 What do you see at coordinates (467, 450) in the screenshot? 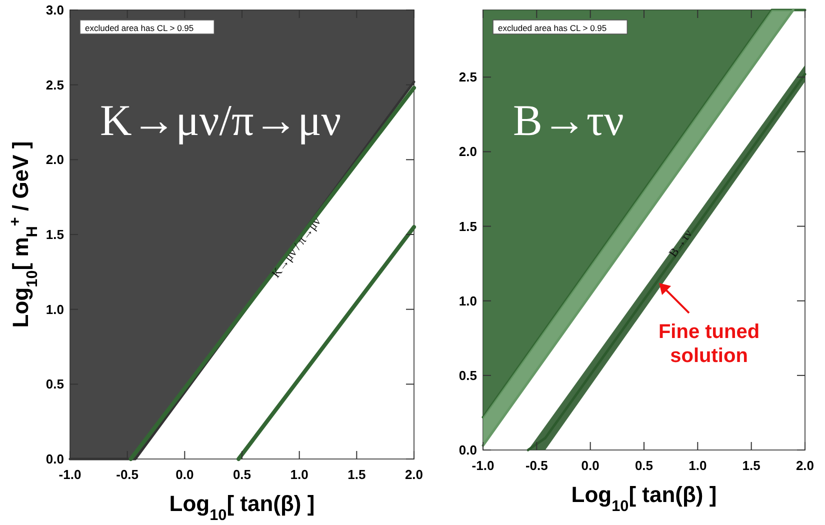
I see `y-tick-label: 0.0` at bounding box center [467, 450].